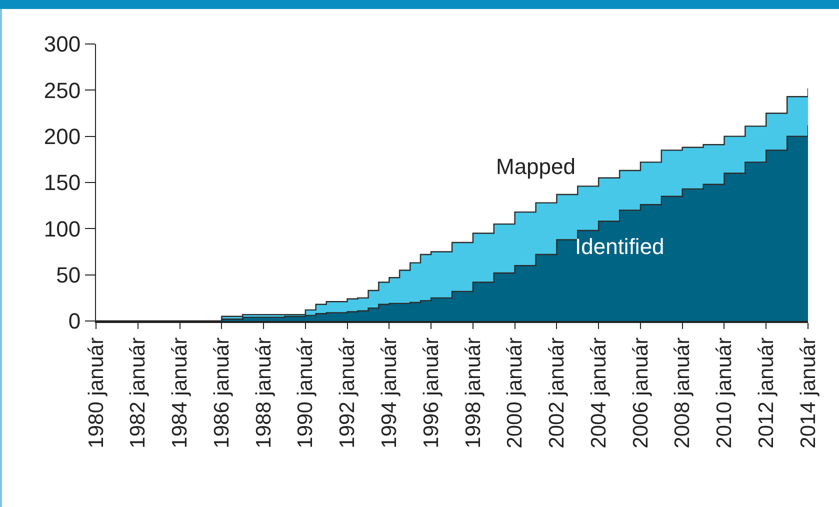 This screenshot has height=507, width=839. What do you see at coordinates (473, 392) in the screenshot?
I see `x-tick-label: 1998 január` at bounding box center [473, 392].